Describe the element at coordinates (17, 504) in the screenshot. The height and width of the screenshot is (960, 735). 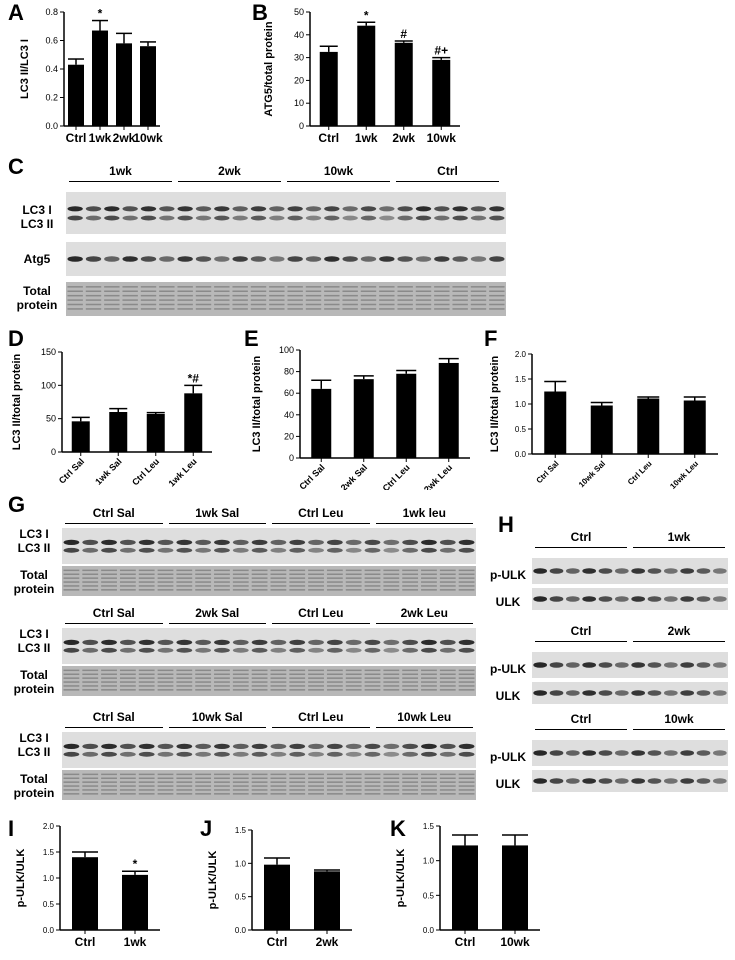
I see `panel-letter-g: G` at that location.